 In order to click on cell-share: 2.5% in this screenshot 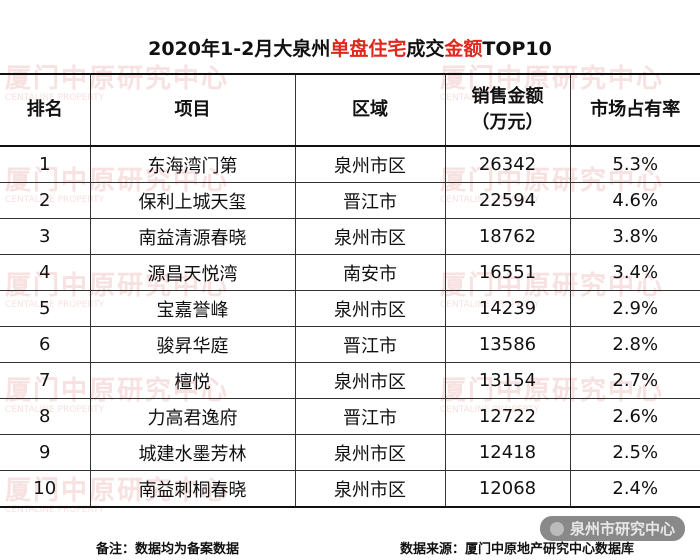, I will do `click(634, 452)`.